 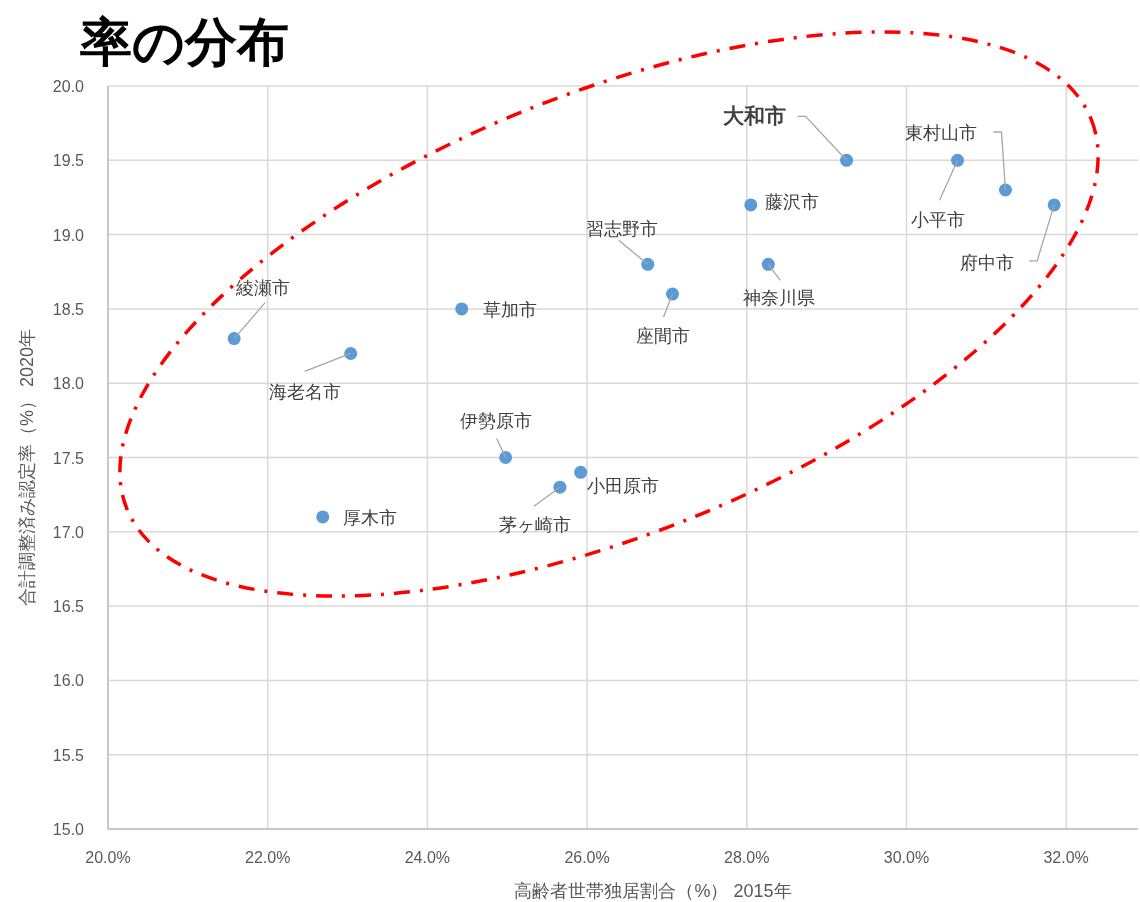 What do you see at coordinates (495, 420) in the screenshot?
I see `annotation: 伊勢原市` at bounding box center [495, 420].